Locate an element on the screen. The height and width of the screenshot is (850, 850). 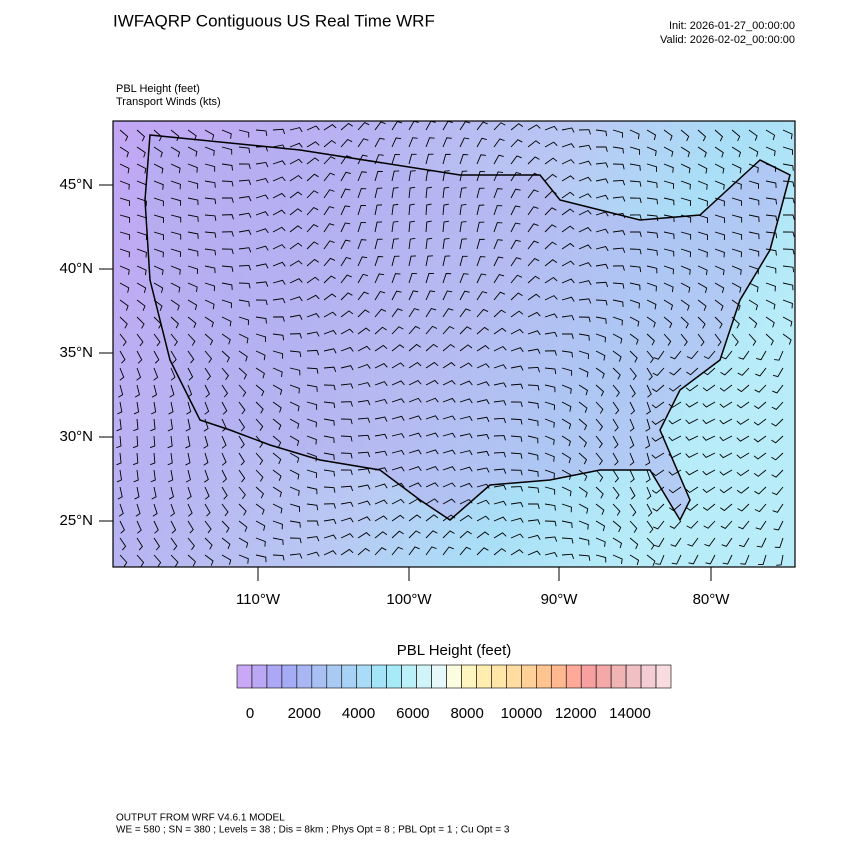
lat-label: 25°N is located at coordinates (76, 520).